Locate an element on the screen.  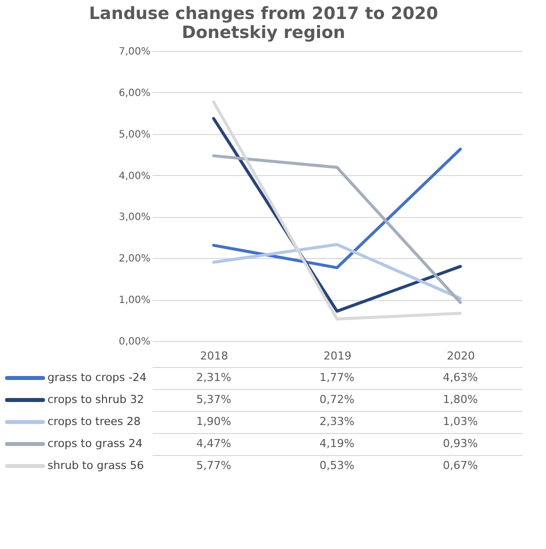
x-tick-label: 2018 is located at coordinates (214, 356).